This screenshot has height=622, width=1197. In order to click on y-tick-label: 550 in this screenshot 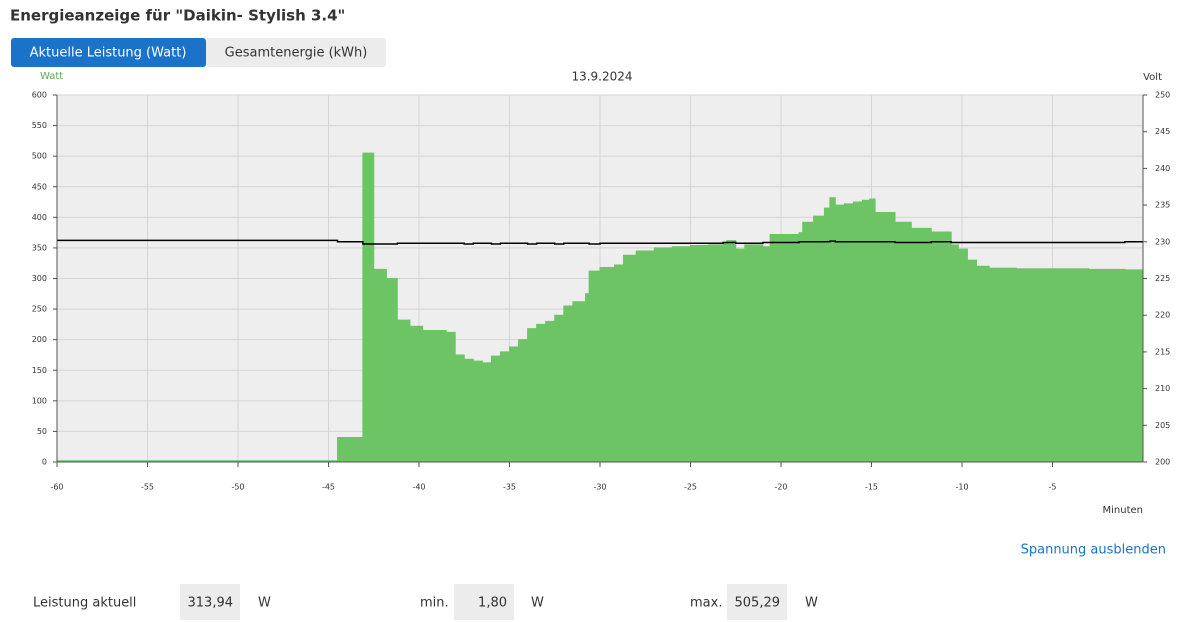, I will do `click(39, 125)`.